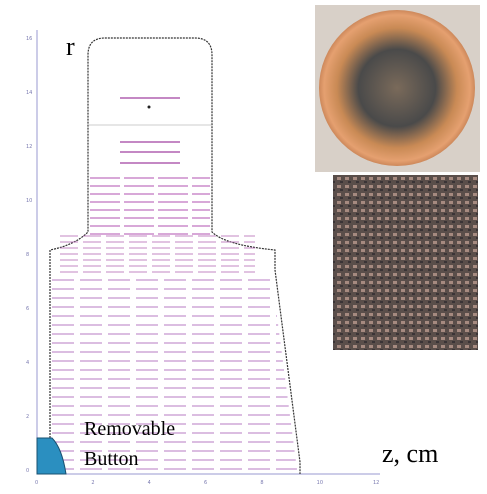 The height and width of the screenshot is (494, 487). Describe the element at coordinates (51, 456) in the screenshot. I see `removable-button` at that location.